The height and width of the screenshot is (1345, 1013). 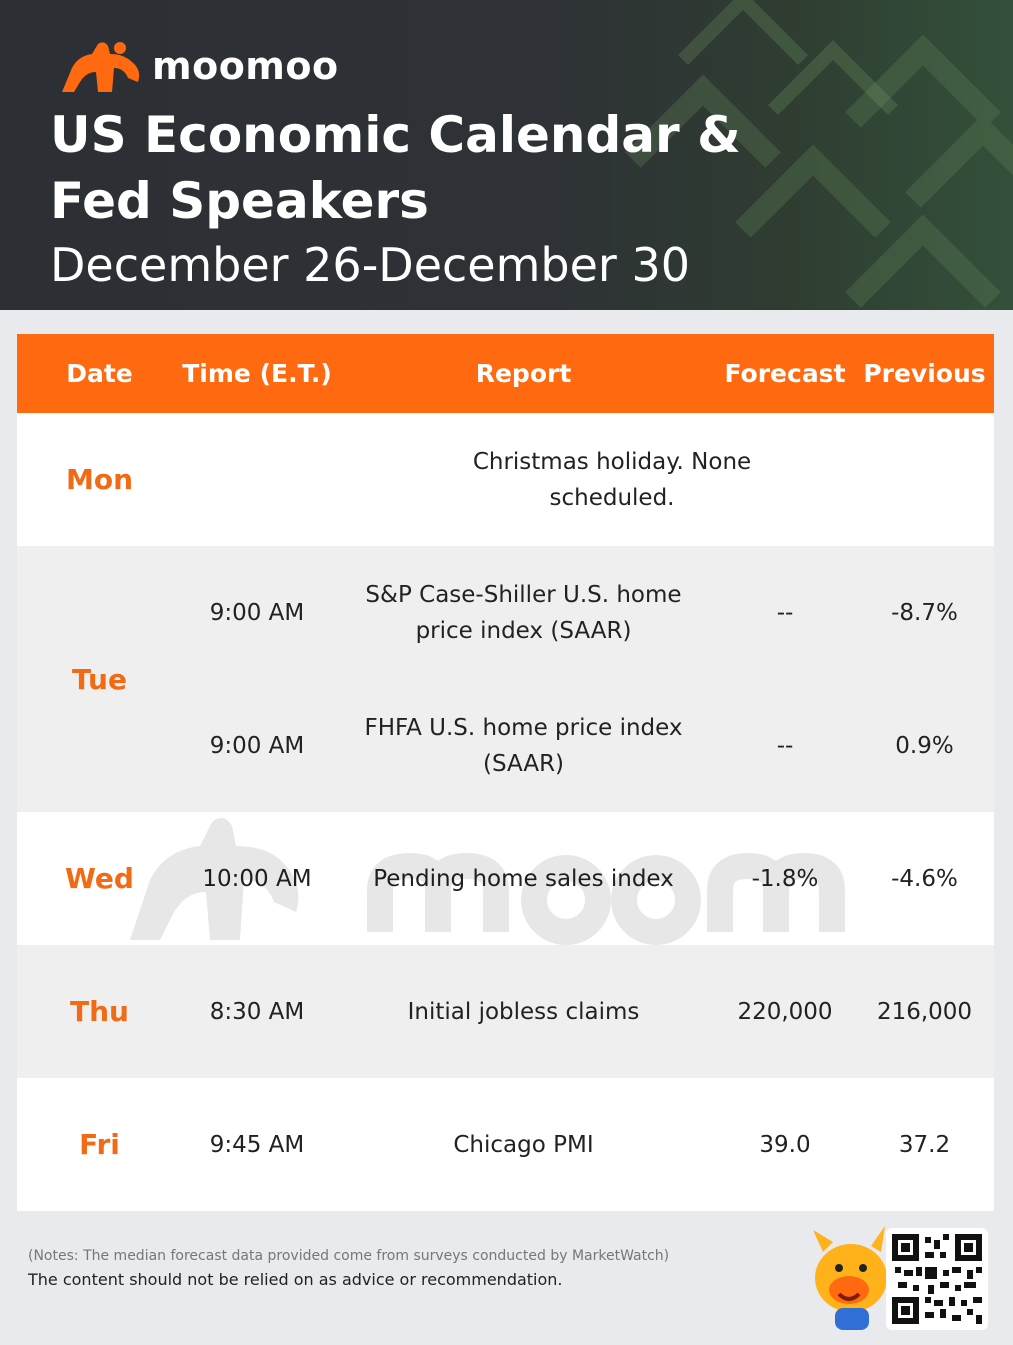 What do you see at coordinates (245, 66) in the screenshot?
I see `brand-name: moomoo` at bounding box center [245, 66].